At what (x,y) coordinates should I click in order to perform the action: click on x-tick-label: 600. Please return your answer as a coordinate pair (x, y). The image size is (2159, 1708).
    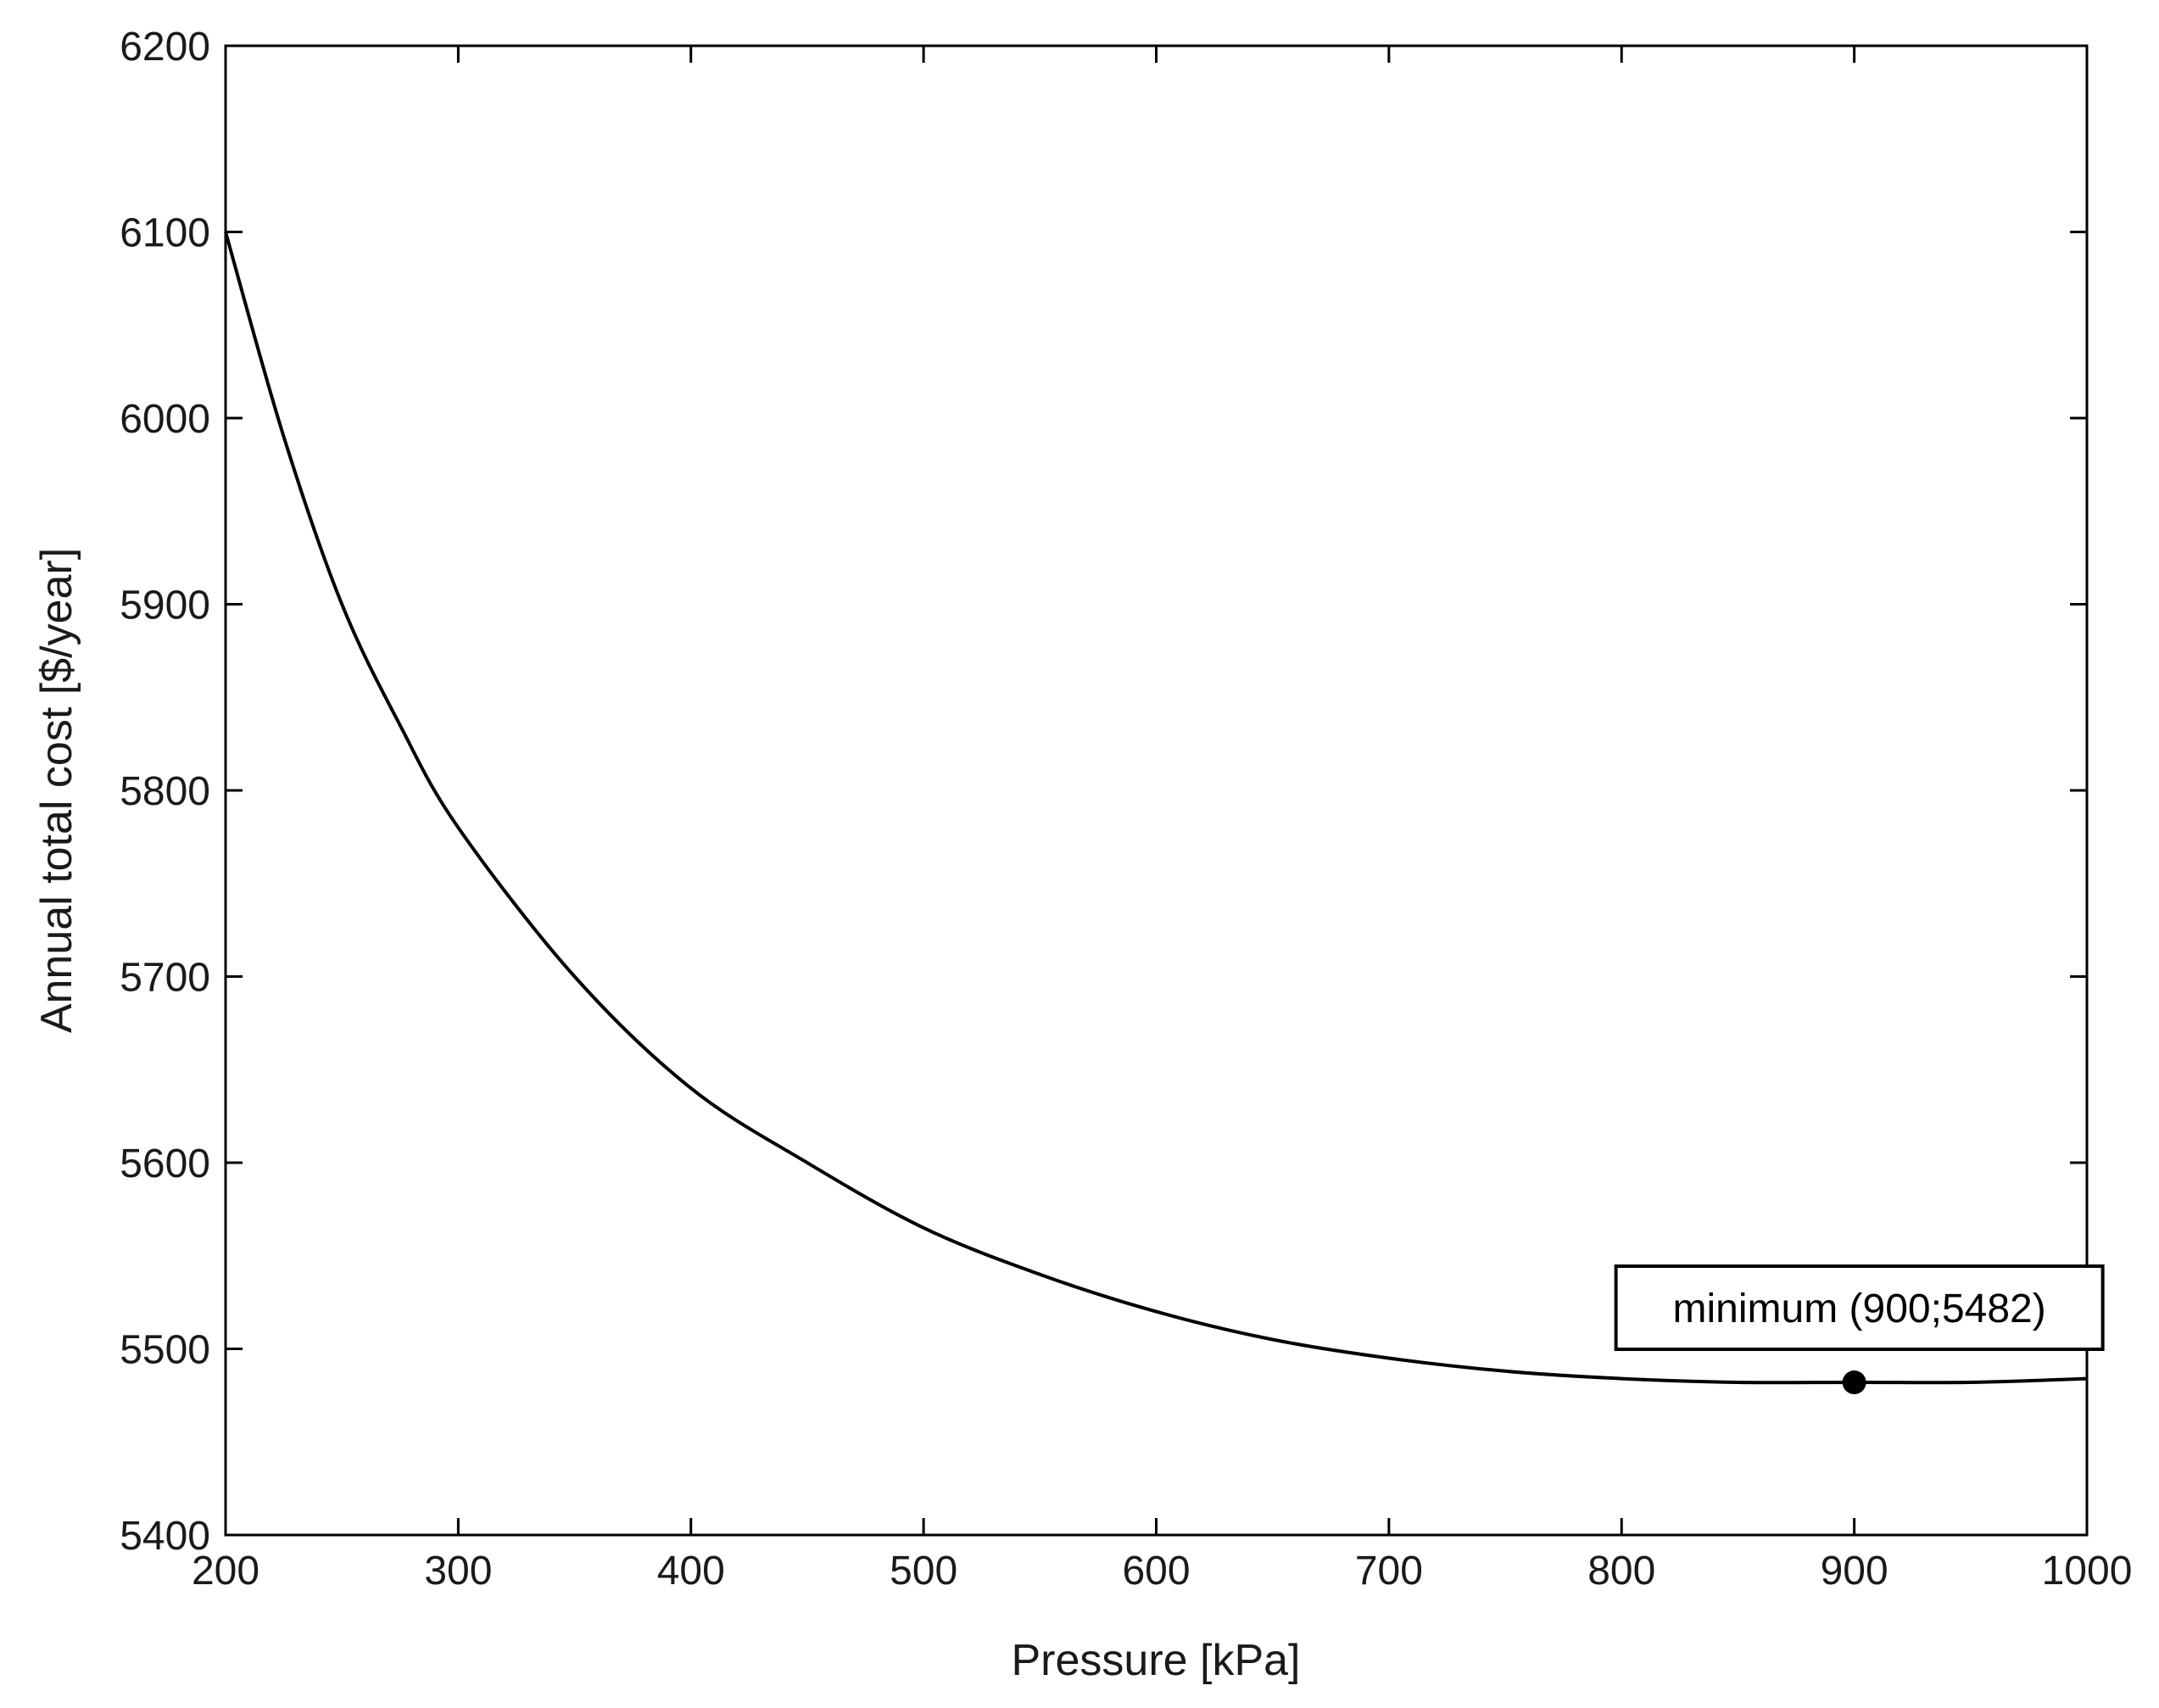
    Looking at the image, I should click on (1156, 1572).